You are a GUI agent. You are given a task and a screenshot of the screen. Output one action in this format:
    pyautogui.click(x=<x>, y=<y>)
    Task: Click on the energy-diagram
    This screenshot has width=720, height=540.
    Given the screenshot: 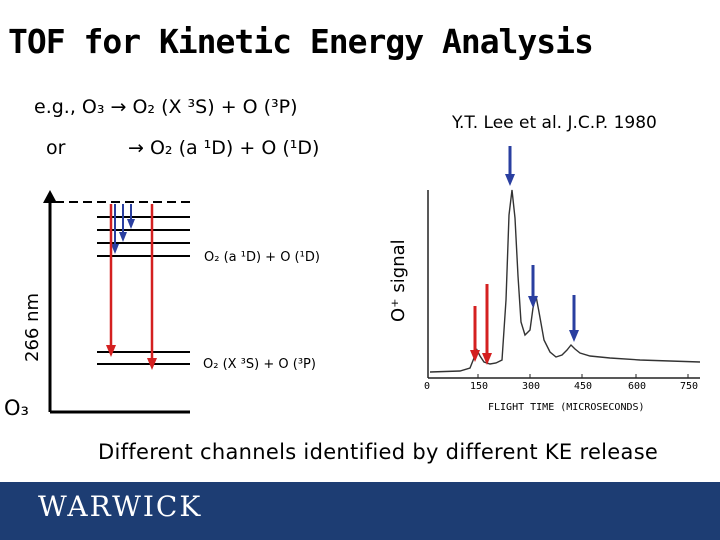 What is the action you would take?
    pyautogui.click(x=116, y=302)
    